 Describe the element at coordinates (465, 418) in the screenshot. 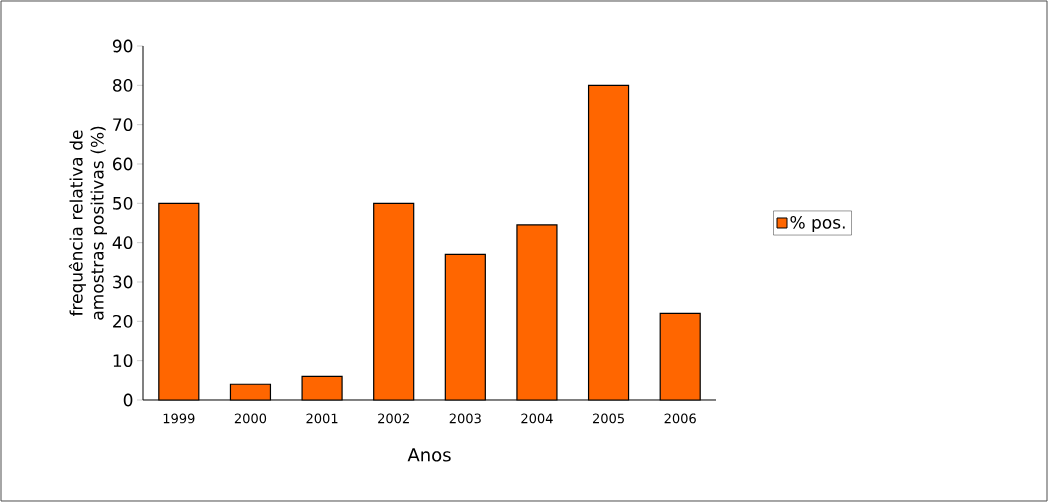

I see `x-tick-label: 2003` at that location.